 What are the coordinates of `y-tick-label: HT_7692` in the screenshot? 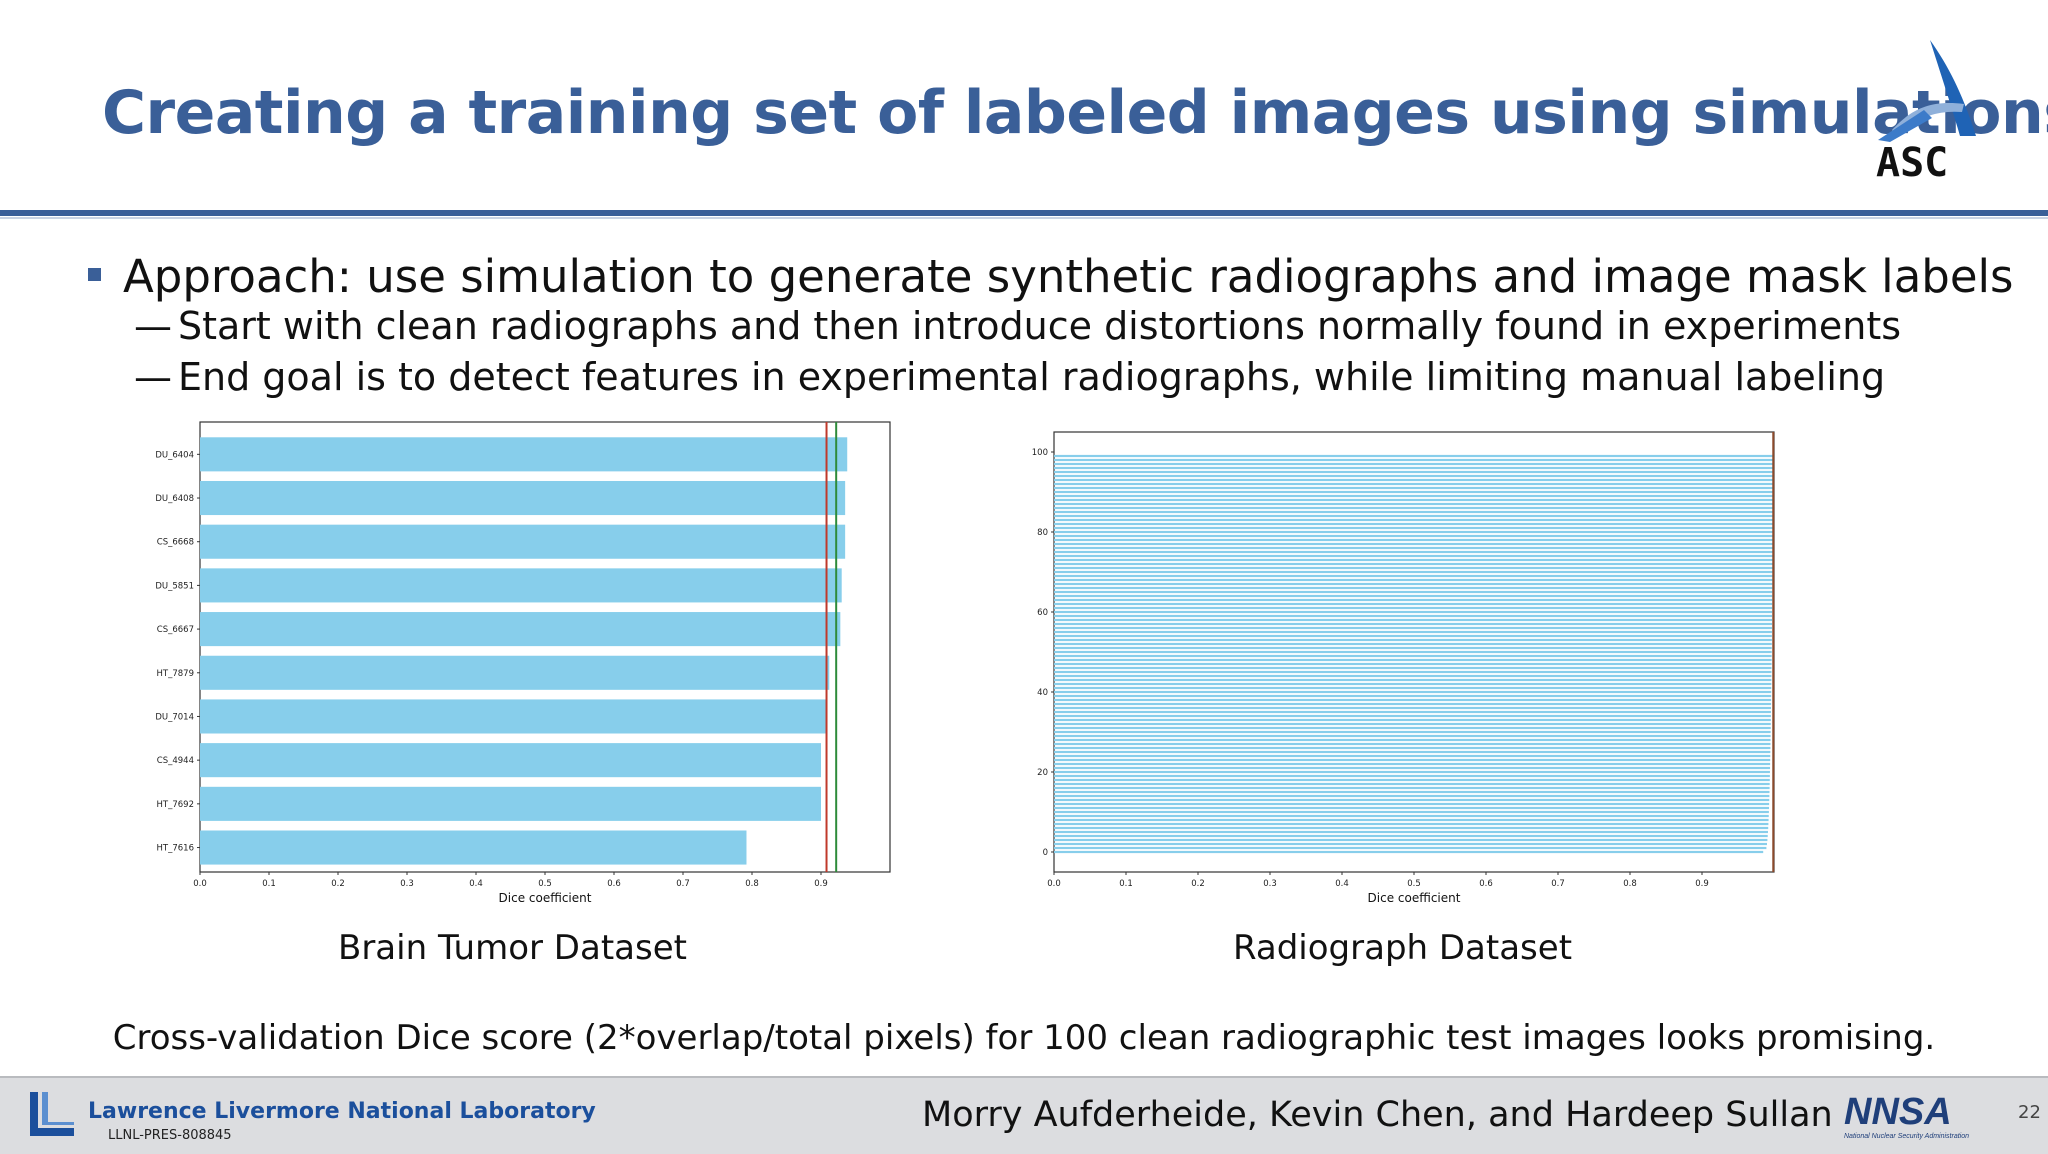 It's located at (175, 805).